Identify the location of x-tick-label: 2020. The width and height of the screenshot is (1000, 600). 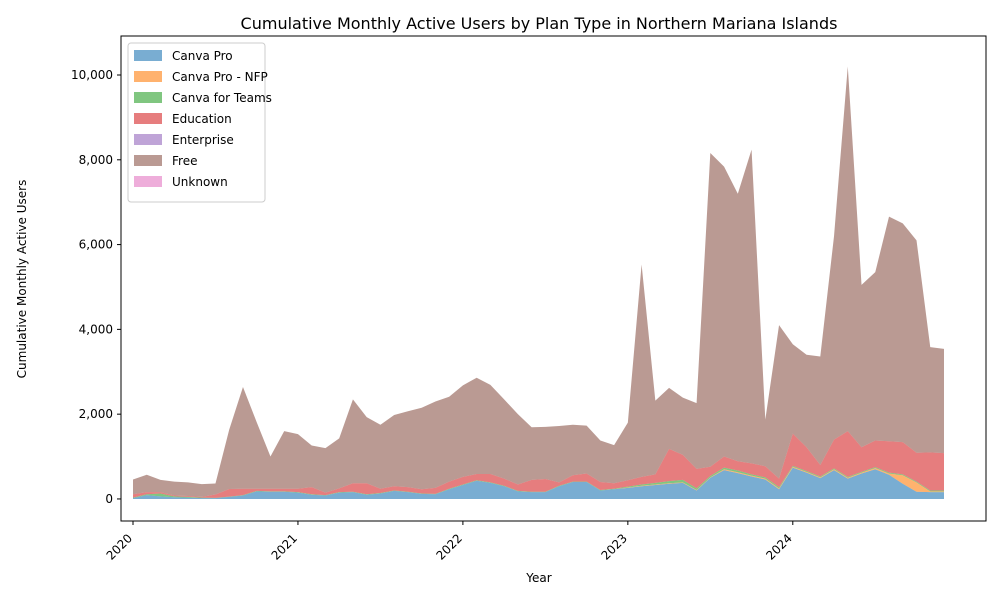
(119, 546).